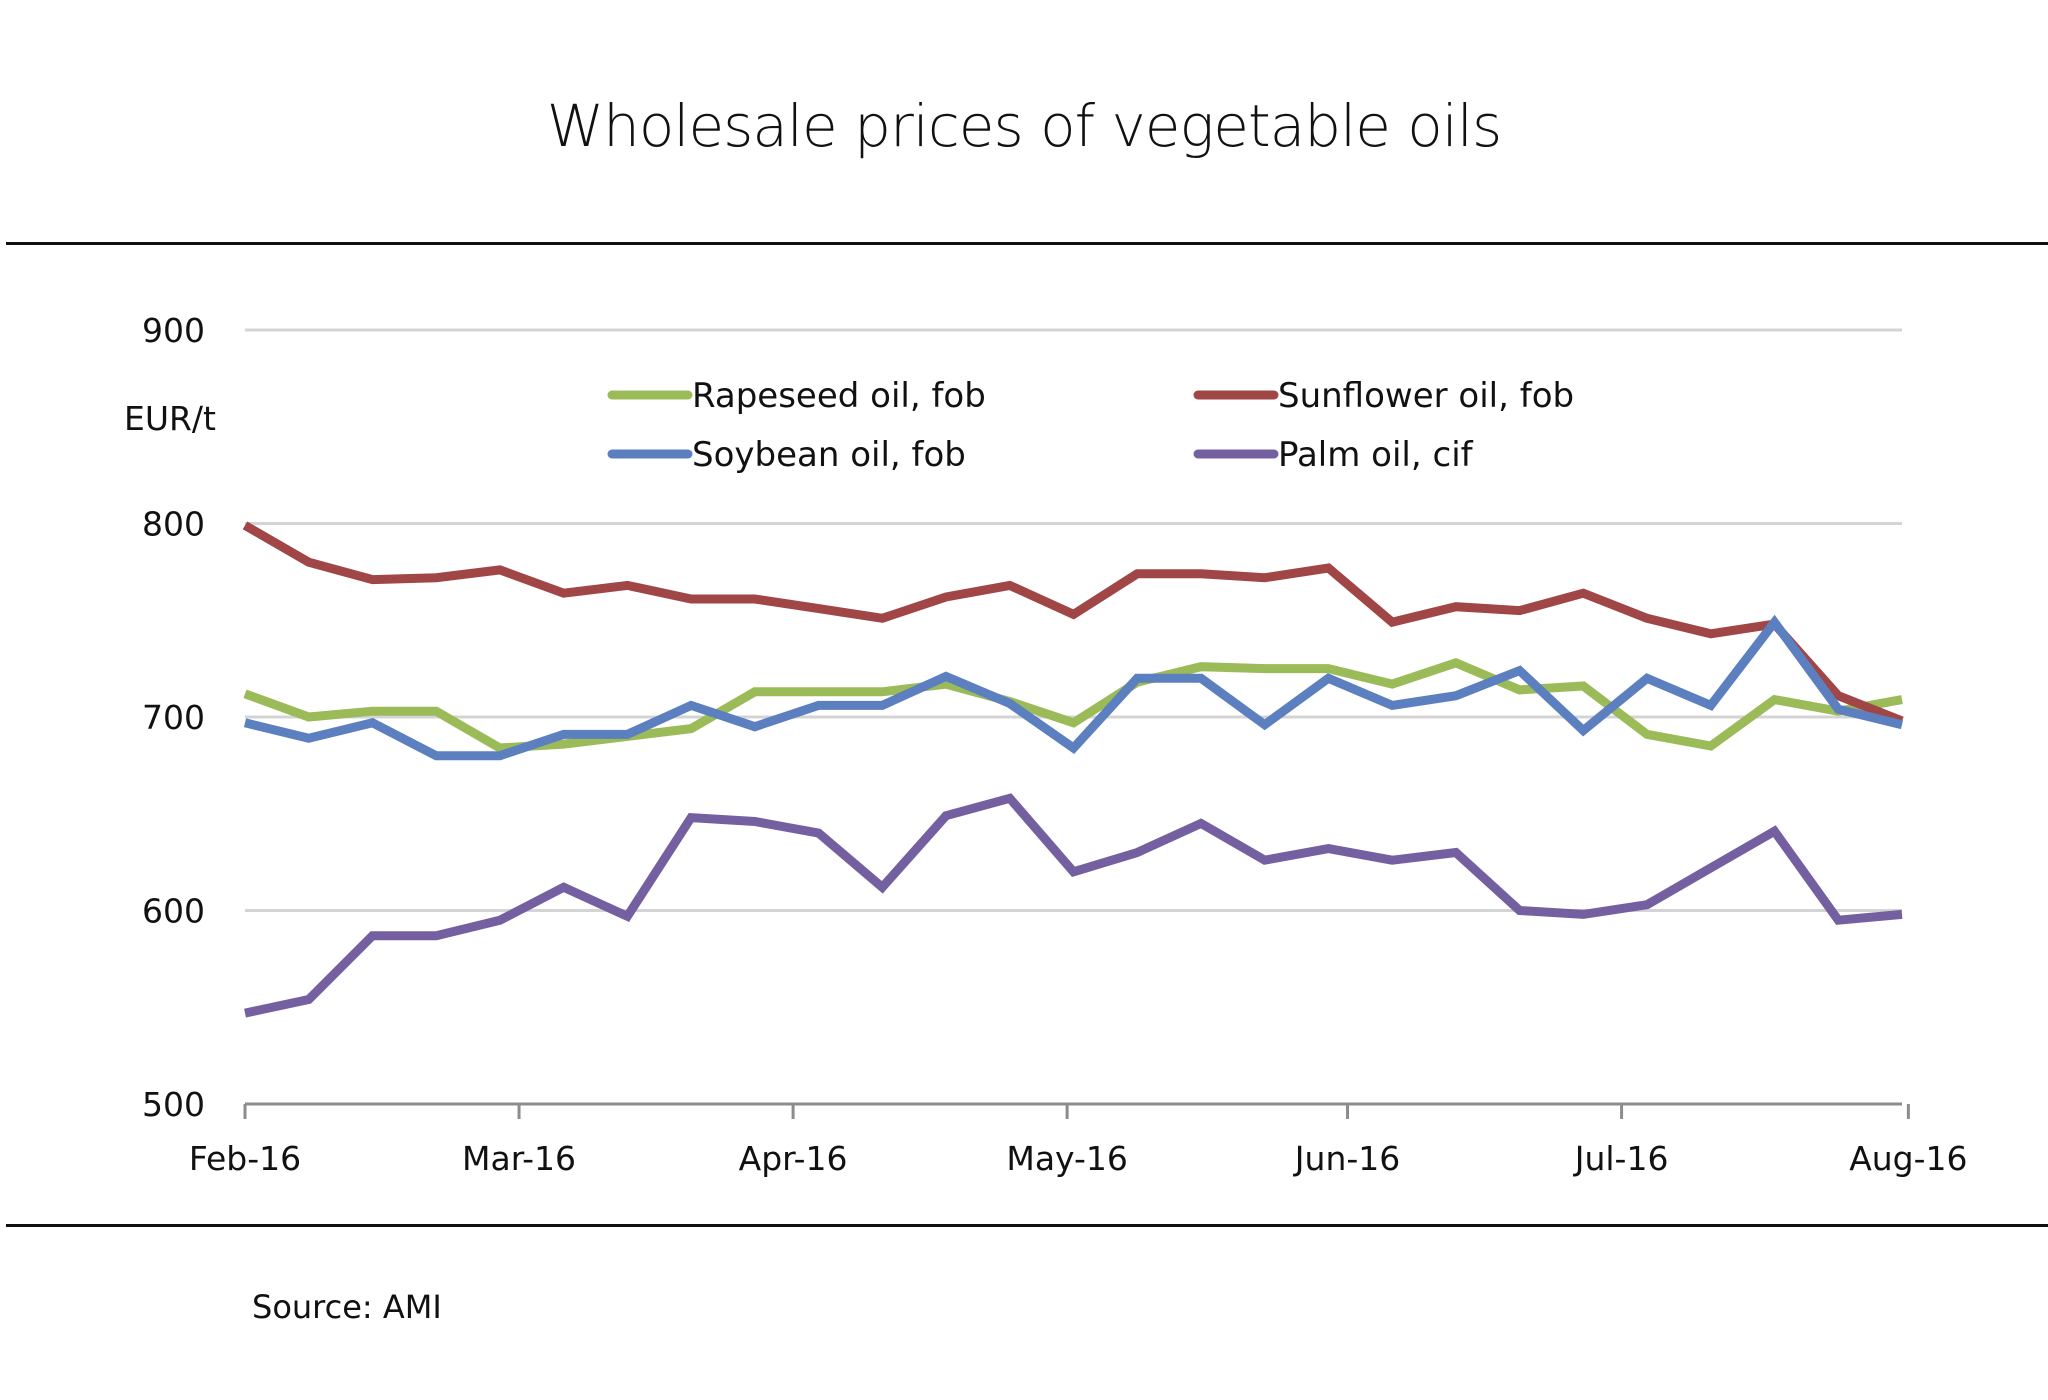 The width and height of the screenshot is (2048, 1400). What do you see at coordinates (173, 524) in the screenshot?
I see `y-tick-label: 800` at bounding box center [173, 524].